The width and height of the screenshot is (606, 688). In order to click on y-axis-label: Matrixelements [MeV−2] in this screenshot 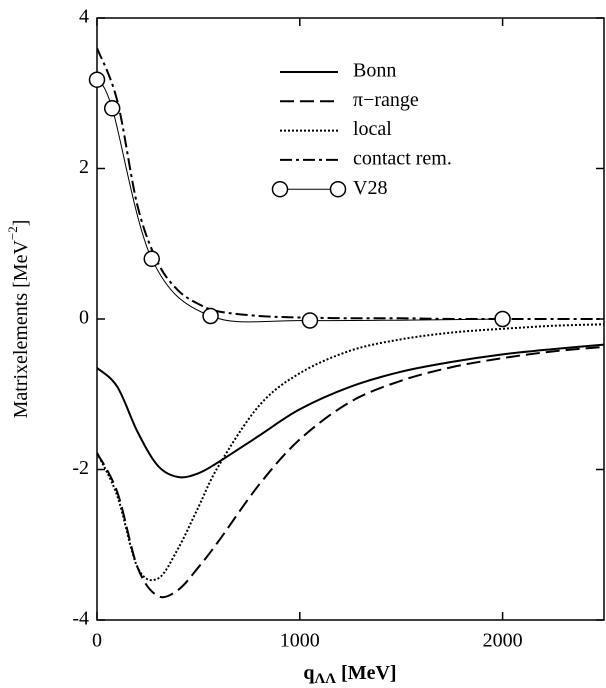, I will do `click(18, 319)`.